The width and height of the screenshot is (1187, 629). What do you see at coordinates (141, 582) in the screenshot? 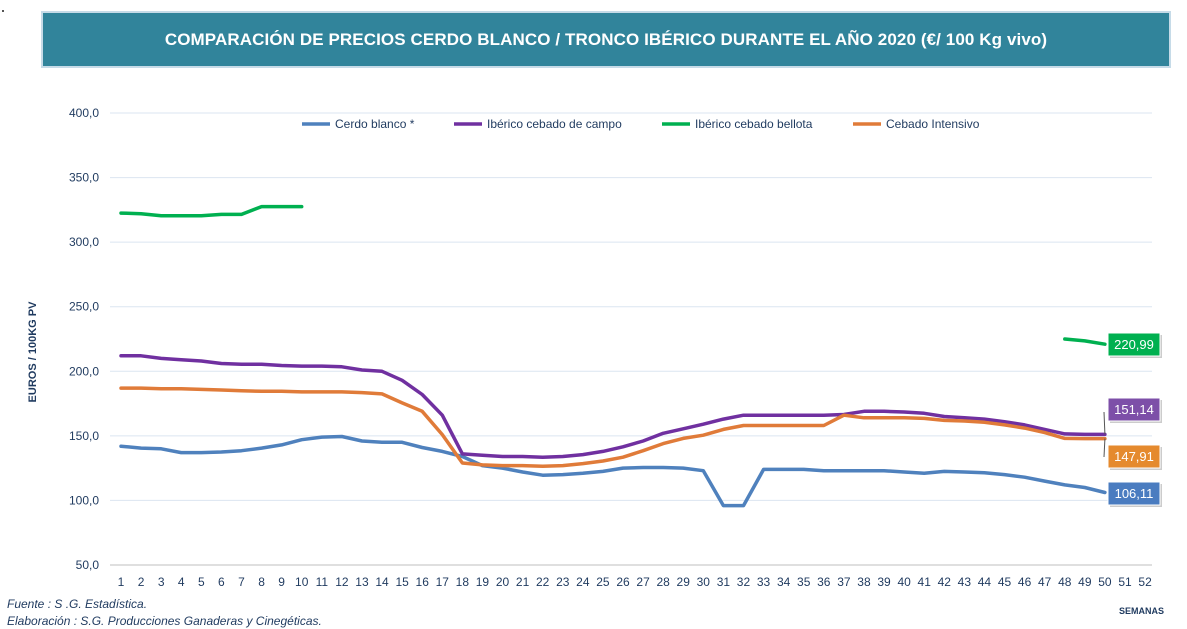
I see `x-tick-label: 2` at bounding box center [141, 582].